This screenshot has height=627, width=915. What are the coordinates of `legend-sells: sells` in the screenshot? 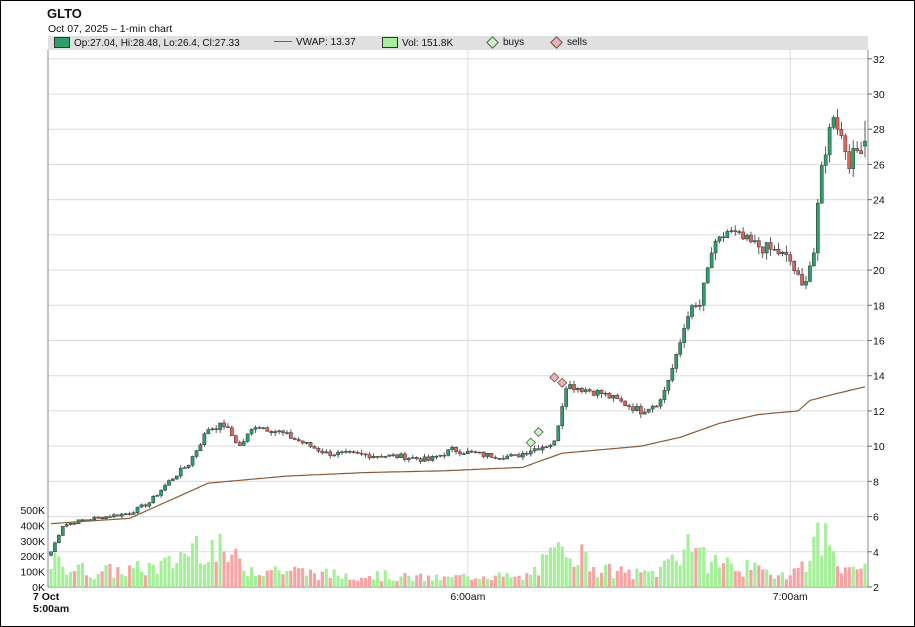 It's located at (569, 42).